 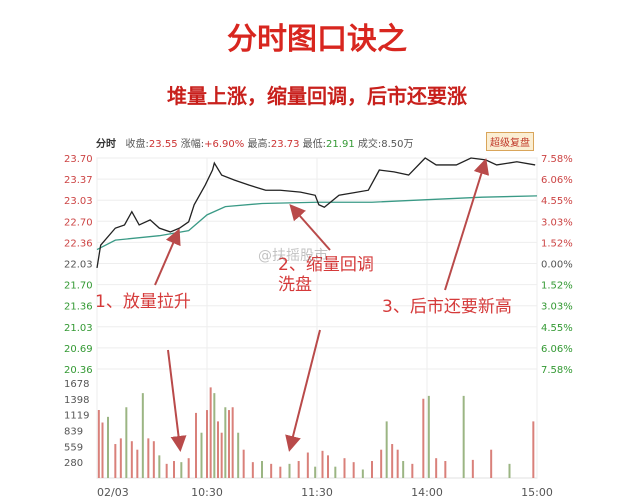 I want to click on price-tick-label: 21.36, so click(x=78, y=307).